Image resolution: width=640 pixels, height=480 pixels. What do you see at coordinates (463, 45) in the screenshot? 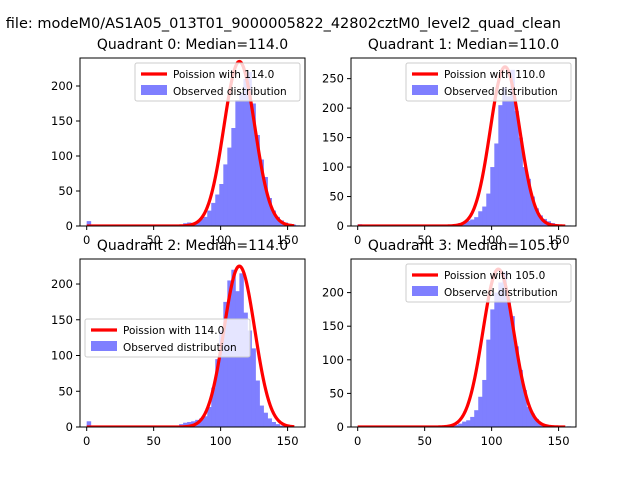
I see `subplot-title: Quadrant 1: Median=110.0` at bounding box center [463, 45].